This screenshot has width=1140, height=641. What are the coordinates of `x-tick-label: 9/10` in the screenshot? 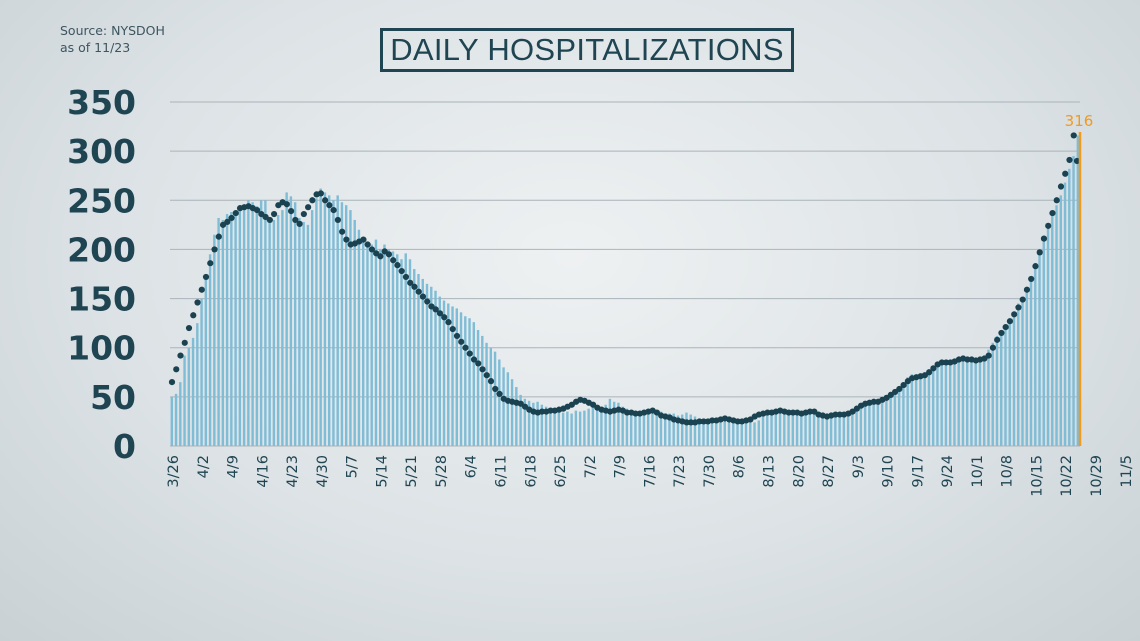 It's located at (889, 471).